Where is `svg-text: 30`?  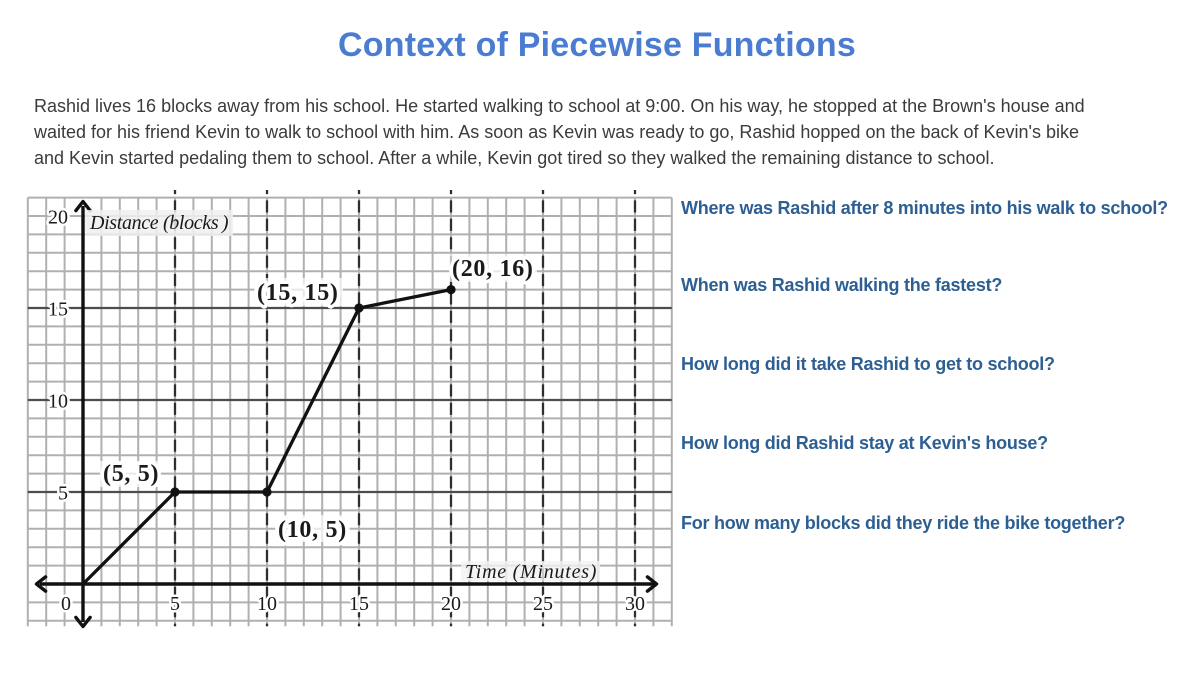 svg-text: 30 is located at coordinates (635, 604).